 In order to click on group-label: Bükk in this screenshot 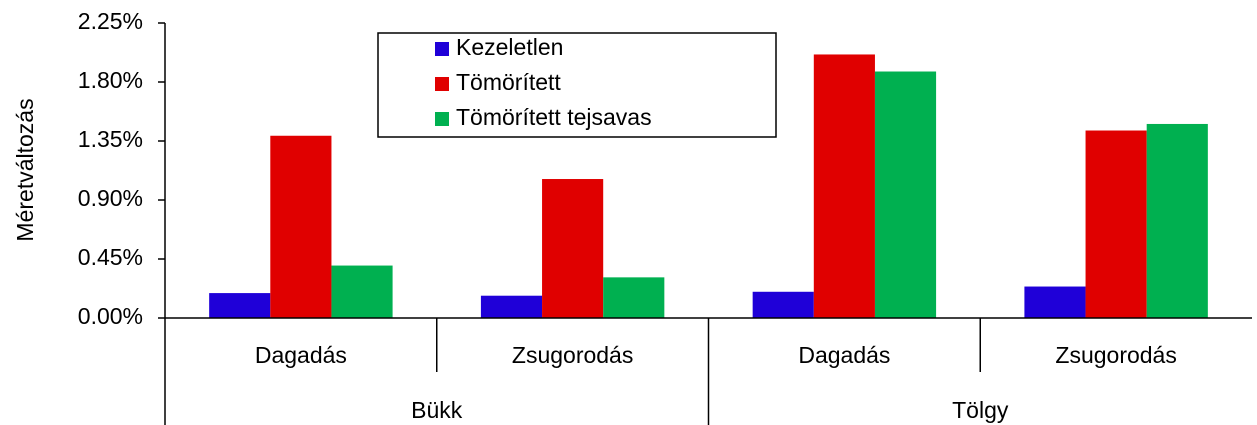, I will do `click(437, 410)`.